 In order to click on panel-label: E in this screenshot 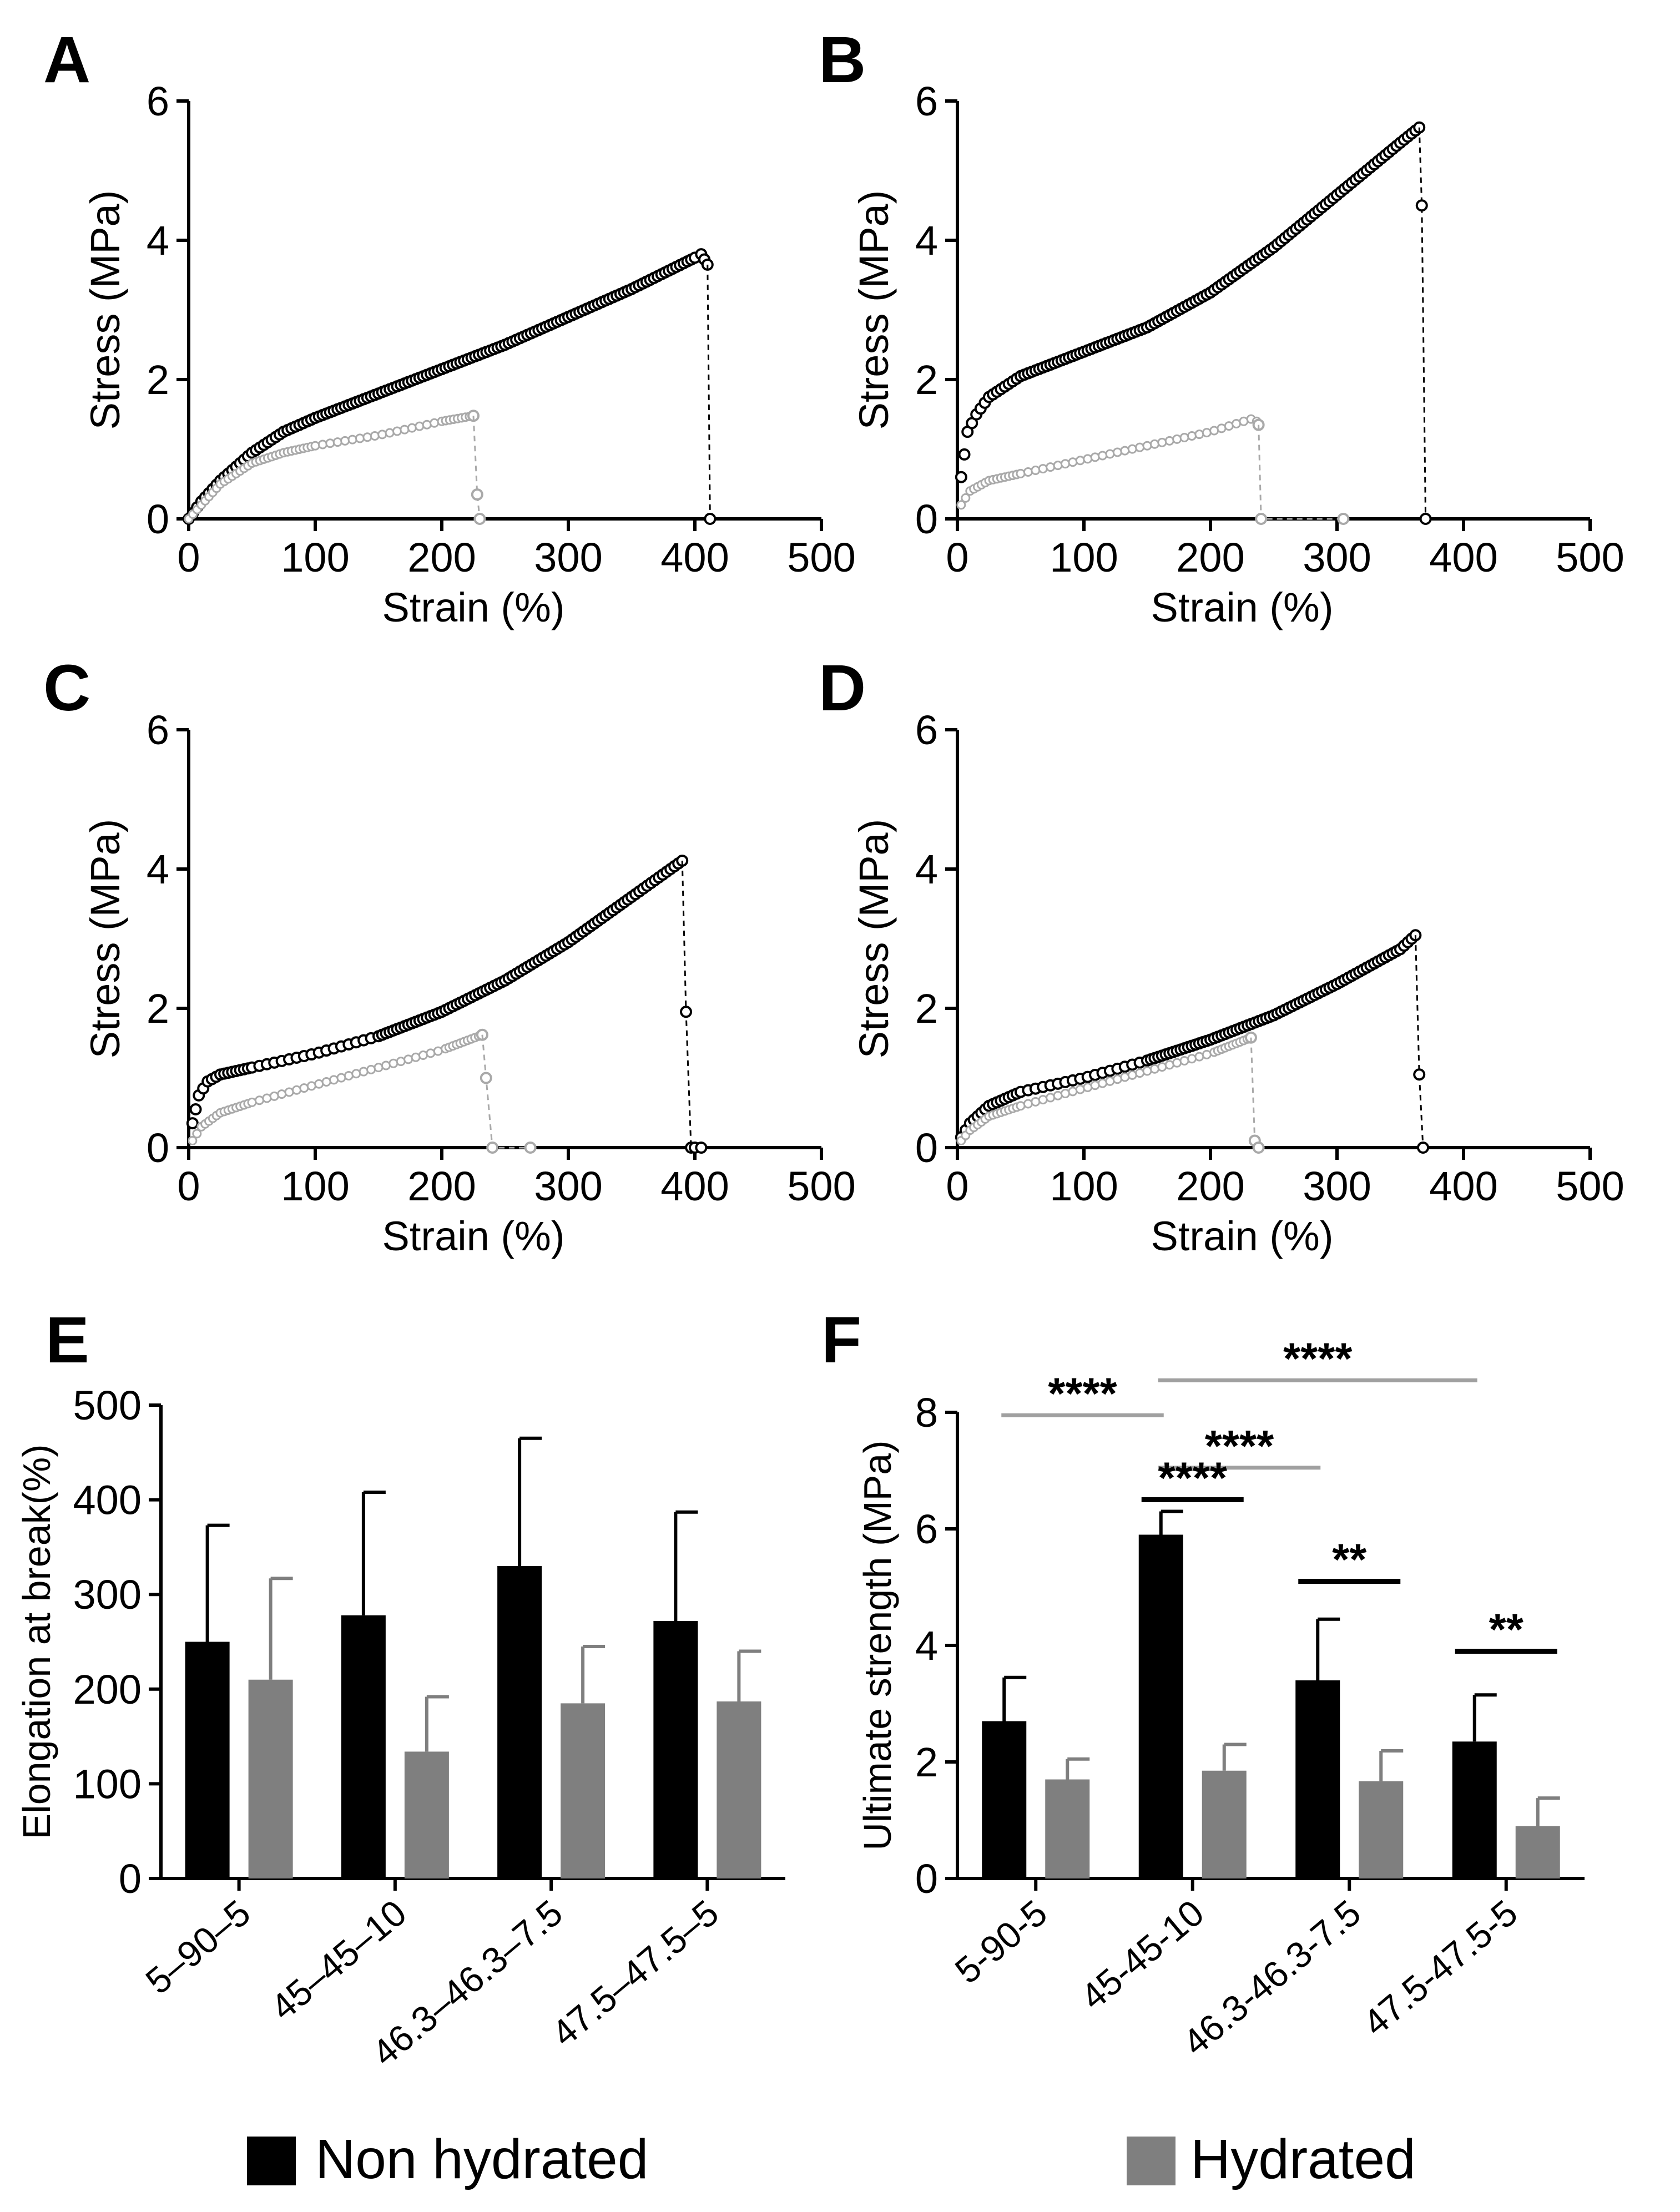, I will do `click(67, 1340)`.